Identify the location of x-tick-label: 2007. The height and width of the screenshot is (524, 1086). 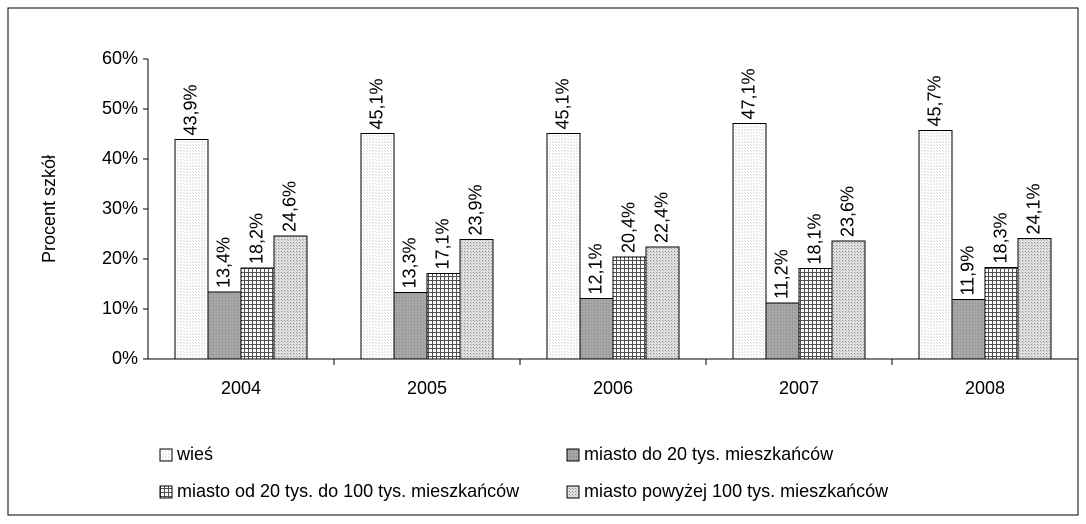
(799, 388).